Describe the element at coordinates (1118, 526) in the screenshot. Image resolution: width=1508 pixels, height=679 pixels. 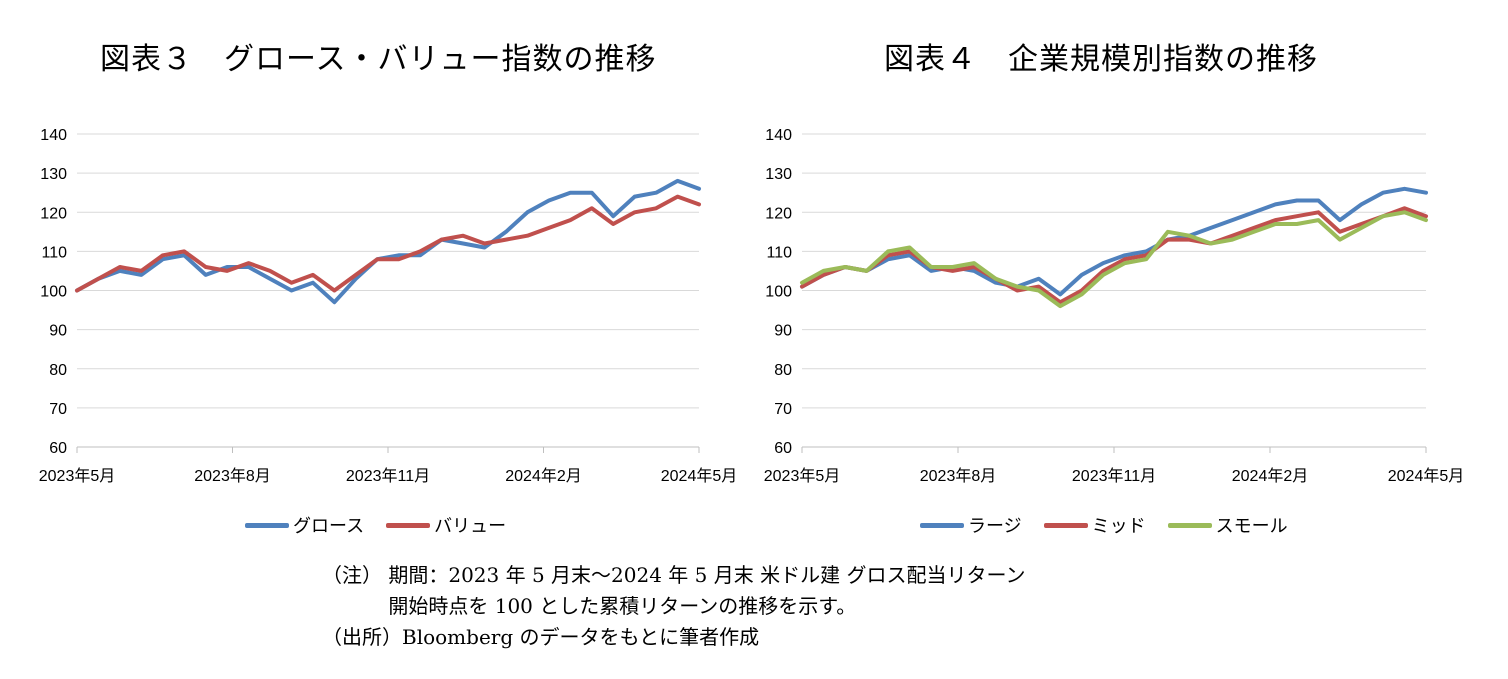
I see `legend-label-mid: ミッド` at that location.